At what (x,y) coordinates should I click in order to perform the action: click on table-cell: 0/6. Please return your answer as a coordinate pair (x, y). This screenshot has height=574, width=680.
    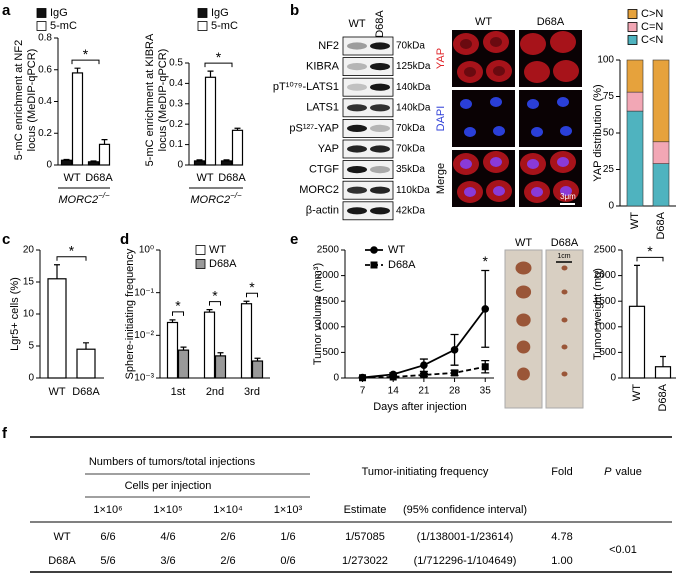
    Looking at the image, I should click on (287, 561).